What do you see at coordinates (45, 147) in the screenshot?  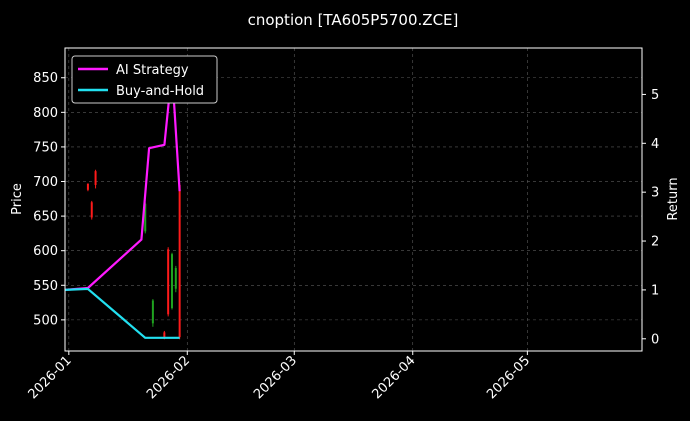 I see `y-tick-label: 750` at bounding box center [45, 147].